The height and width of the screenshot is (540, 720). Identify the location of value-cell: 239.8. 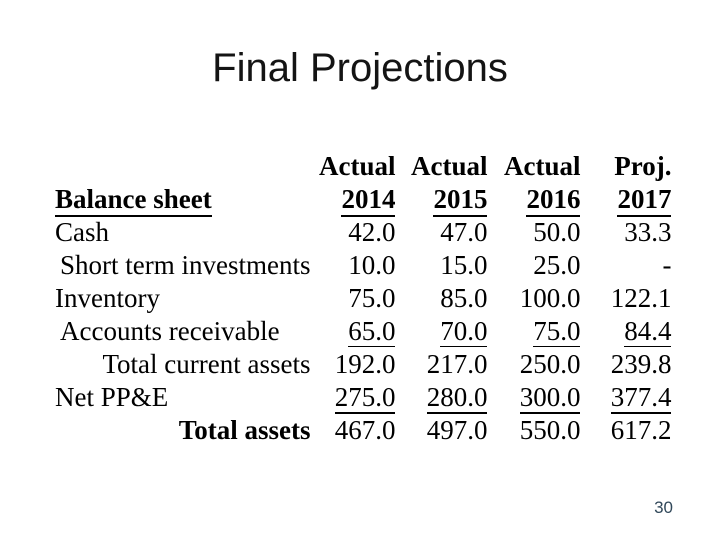
(626, 364).